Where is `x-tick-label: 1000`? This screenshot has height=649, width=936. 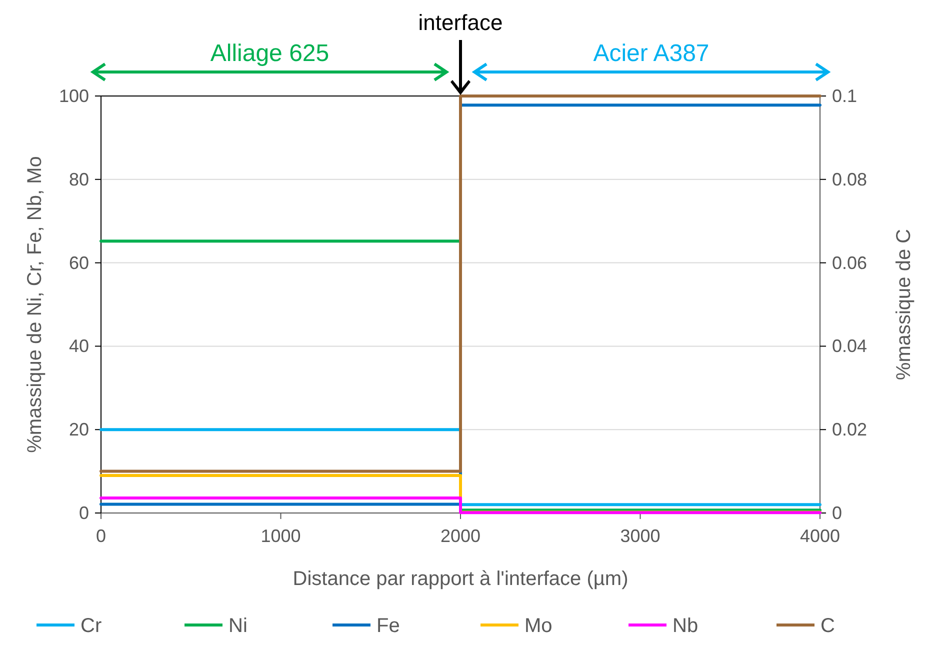 x-tick-label: 1000 is located at coordinates (280, 536).